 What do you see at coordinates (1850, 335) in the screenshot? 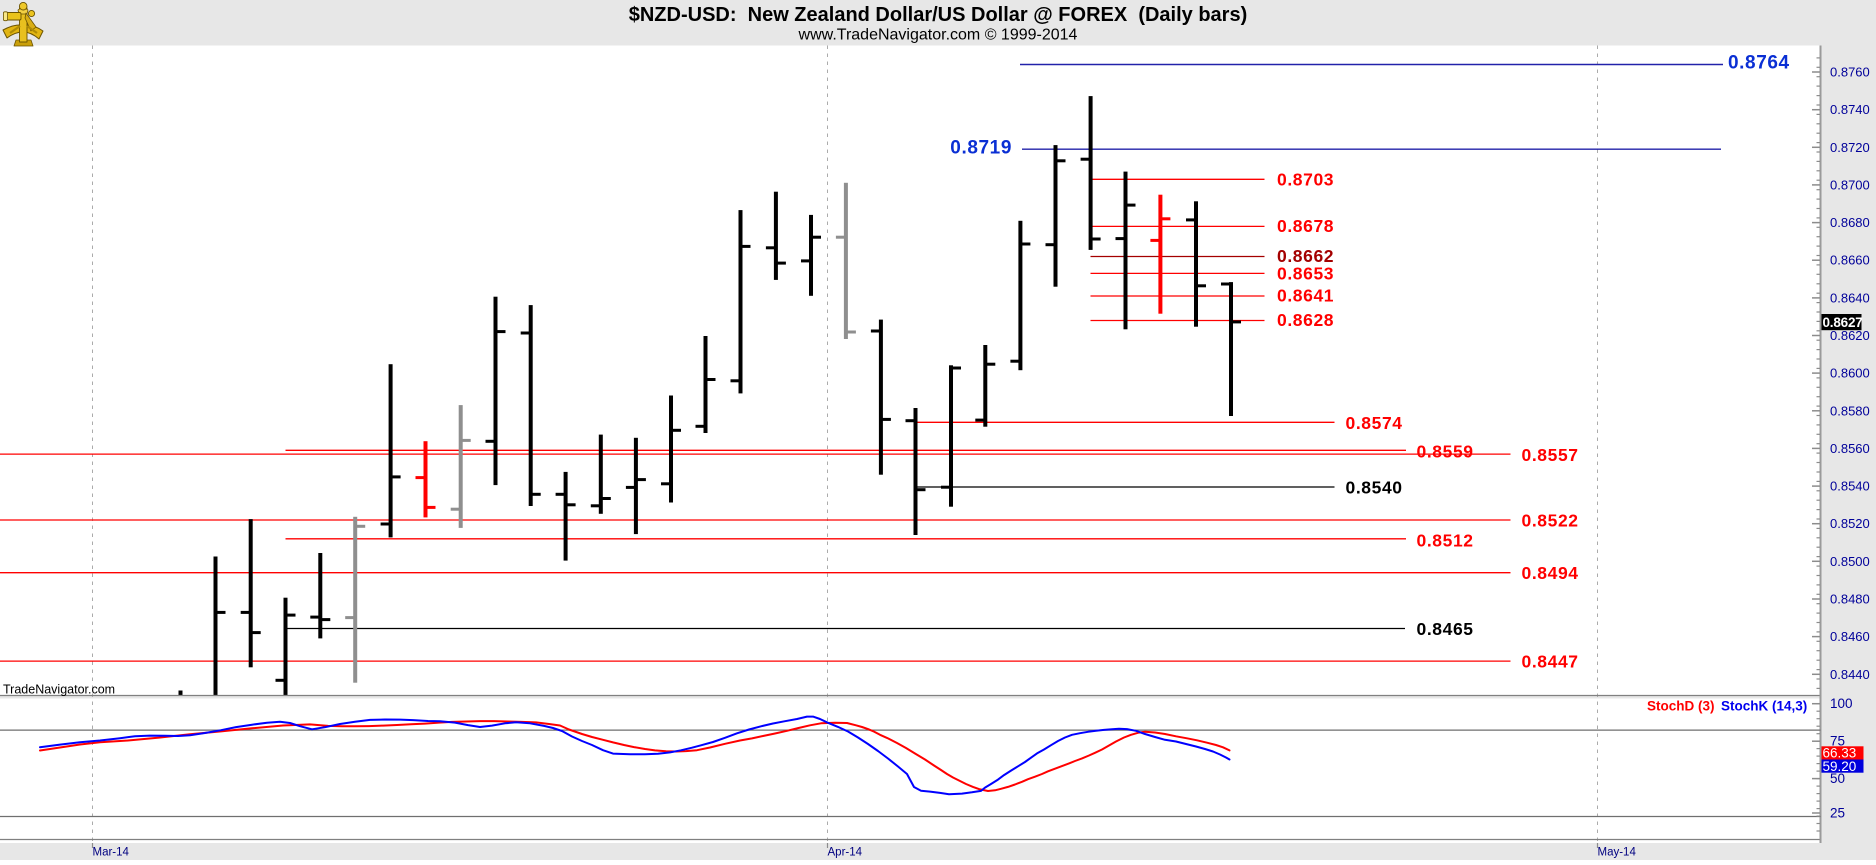
I see `svg-text: 0.8620` at bounding box center [1850, 335].